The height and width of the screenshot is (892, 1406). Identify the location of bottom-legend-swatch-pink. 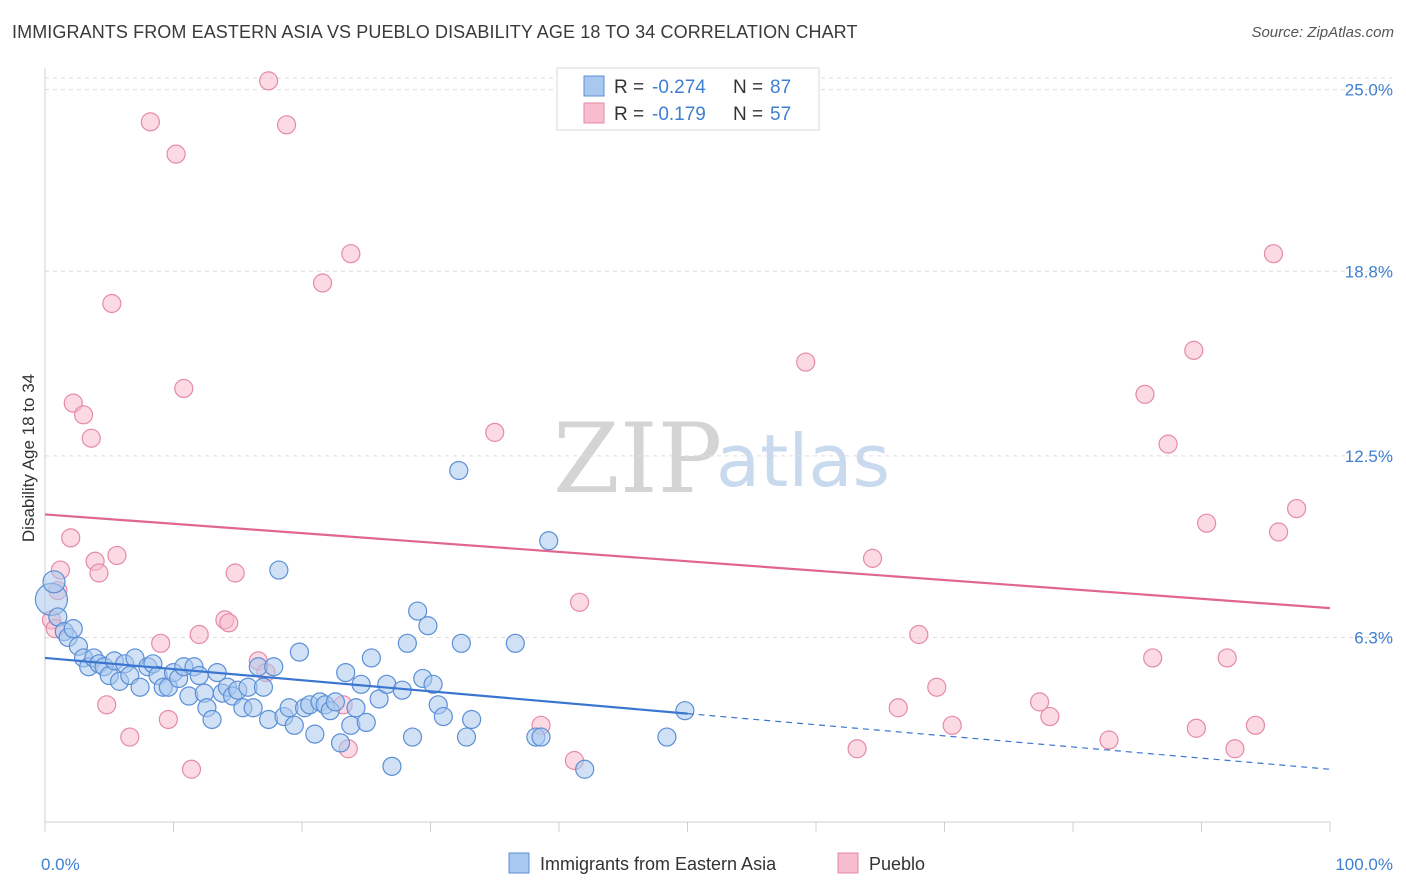
(848, 863).